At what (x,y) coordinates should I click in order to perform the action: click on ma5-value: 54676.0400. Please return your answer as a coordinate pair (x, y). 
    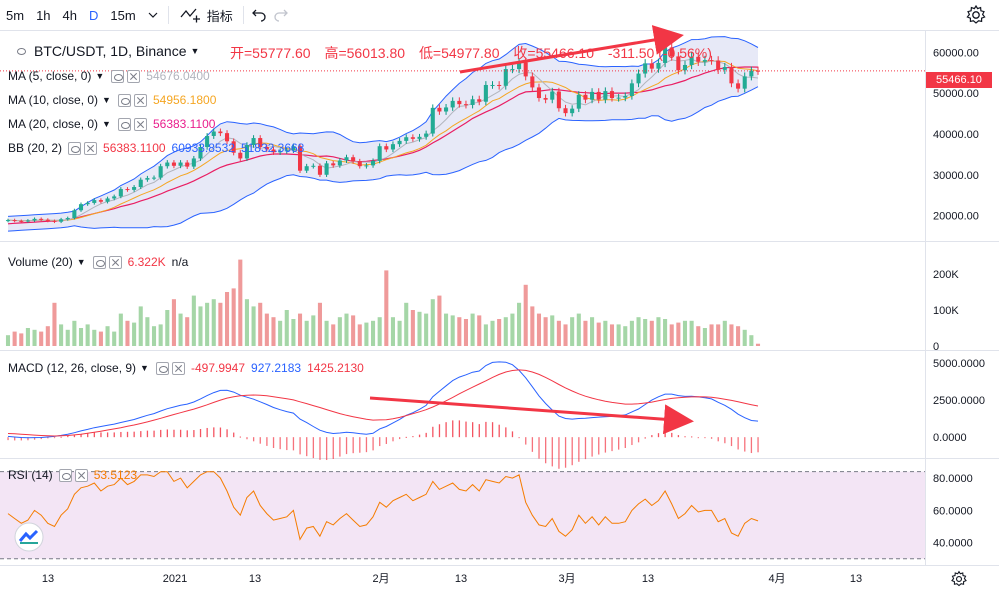
    Looking at the image, I should click on (178, 76).